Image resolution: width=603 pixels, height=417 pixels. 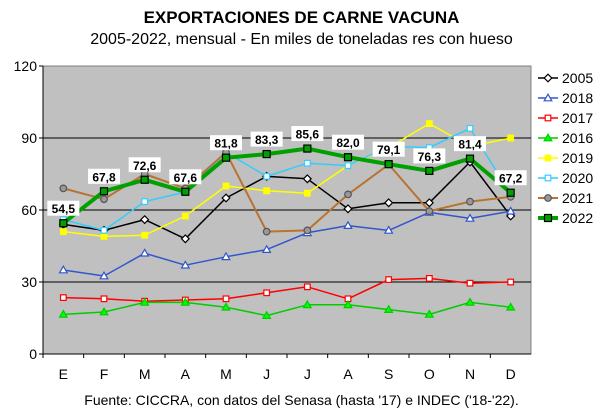 I want to click on y-tick-label: 90, so click(x=29, y=138).